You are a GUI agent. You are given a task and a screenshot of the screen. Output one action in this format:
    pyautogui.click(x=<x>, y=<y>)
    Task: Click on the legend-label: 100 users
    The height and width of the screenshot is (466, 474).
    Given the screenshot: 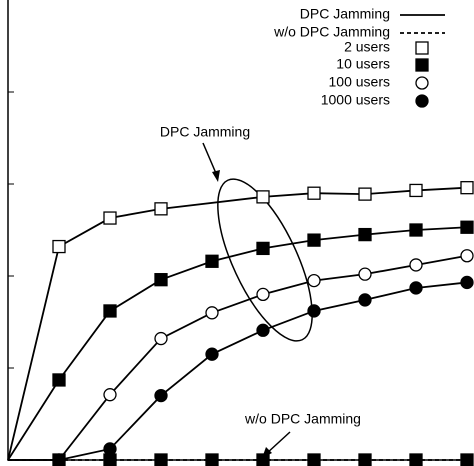 What is the action you would take?
    pyautogui.click(x=359, y=82)
    